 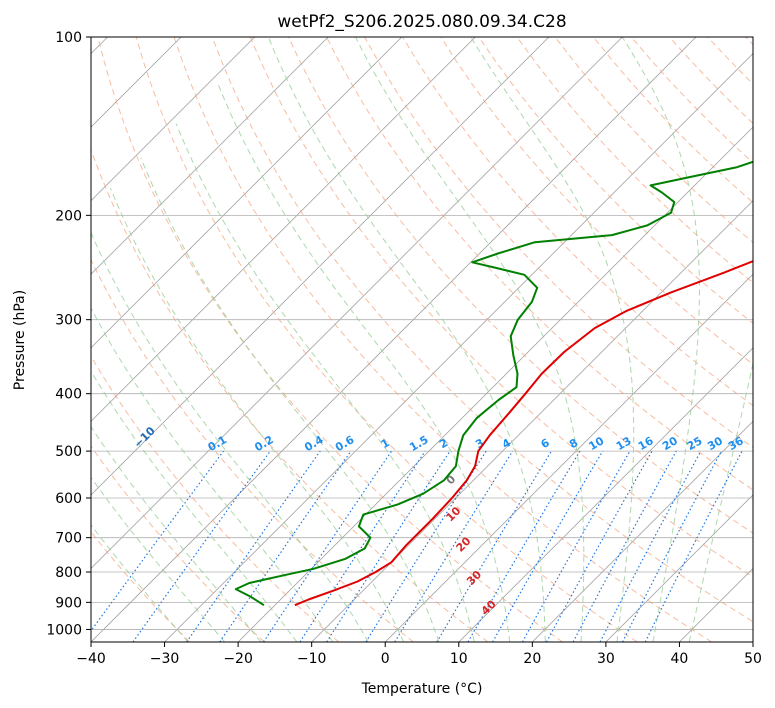 What do you see at coordinates (489, 607) in the screenshot?
I see `moist-adiabat-label: 40` at bounding box center [489, 607].